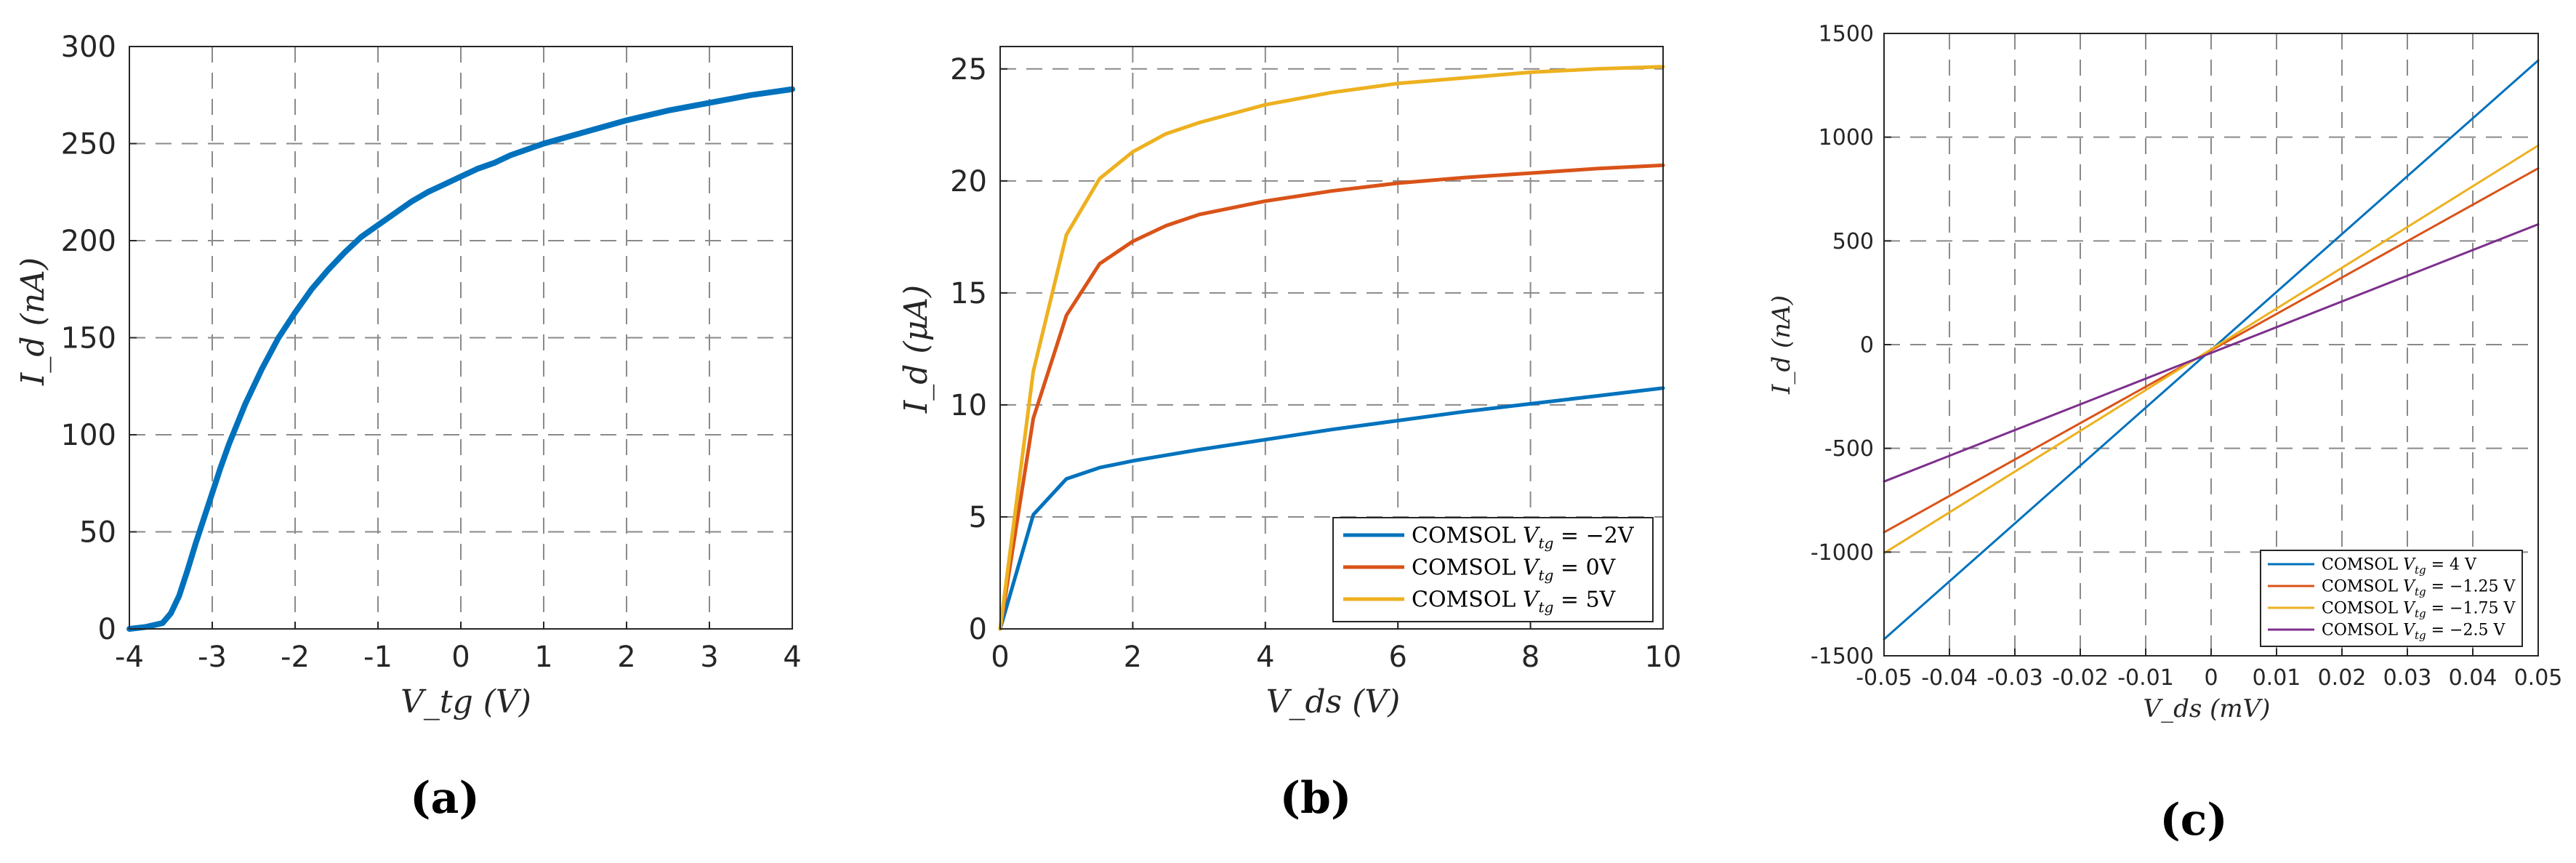  I want to click on panel-c-x-tick-label: -0.03, so click(2015, 678).